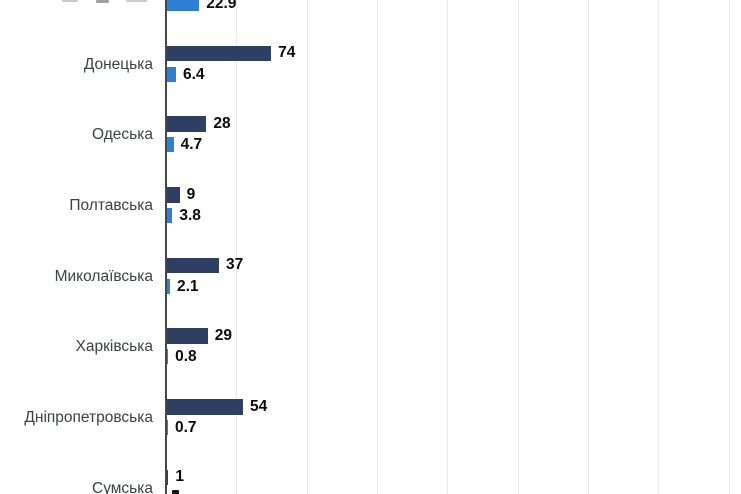  Describe the element at coordinates (180, 477) in the screenshot. I see `value-label-dark: 1` at that location.